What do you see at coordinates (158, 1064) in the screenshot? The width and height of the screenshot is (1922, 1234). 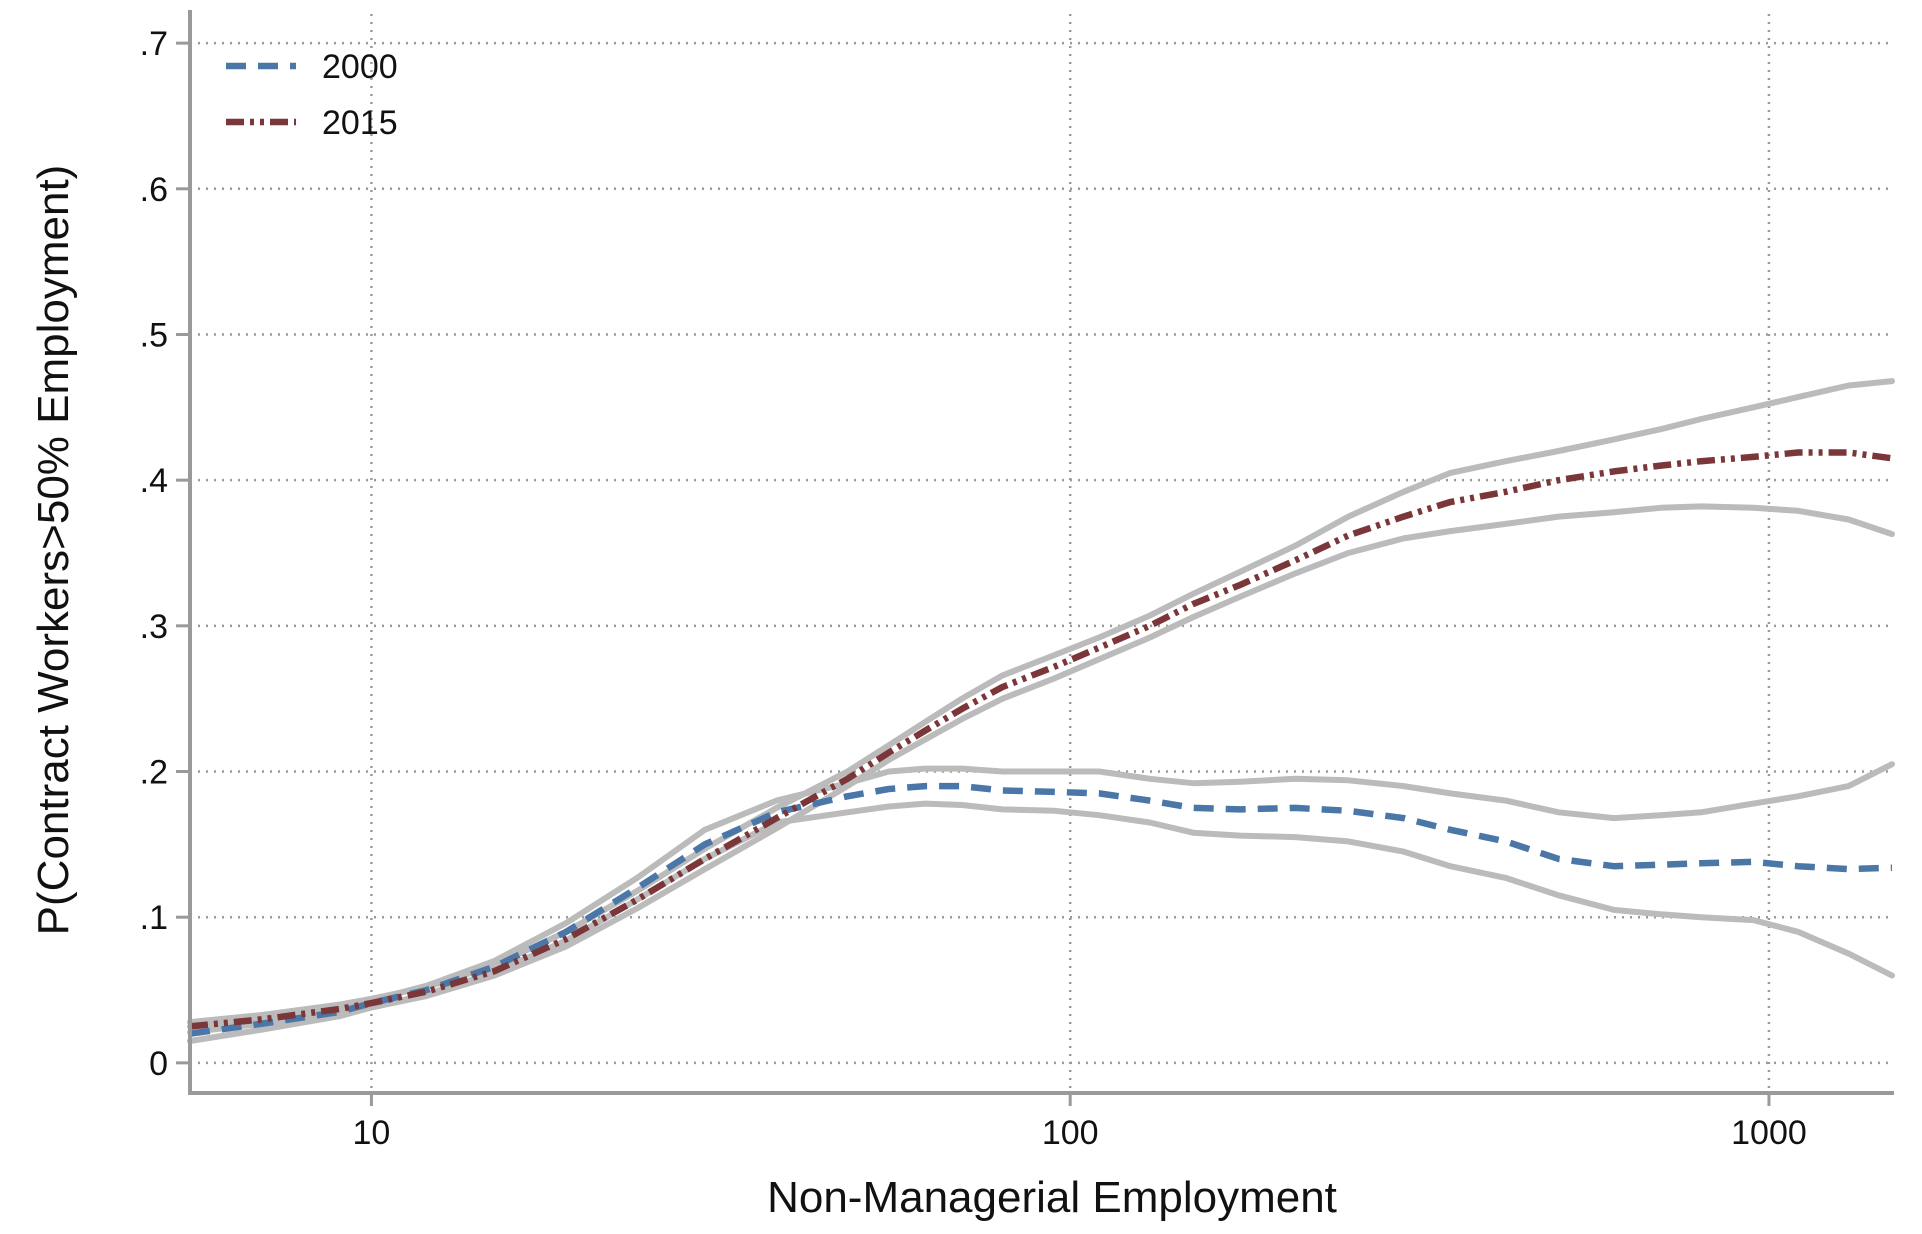 I see `y-tick-label: 0` at bounding box center [158, 1064].